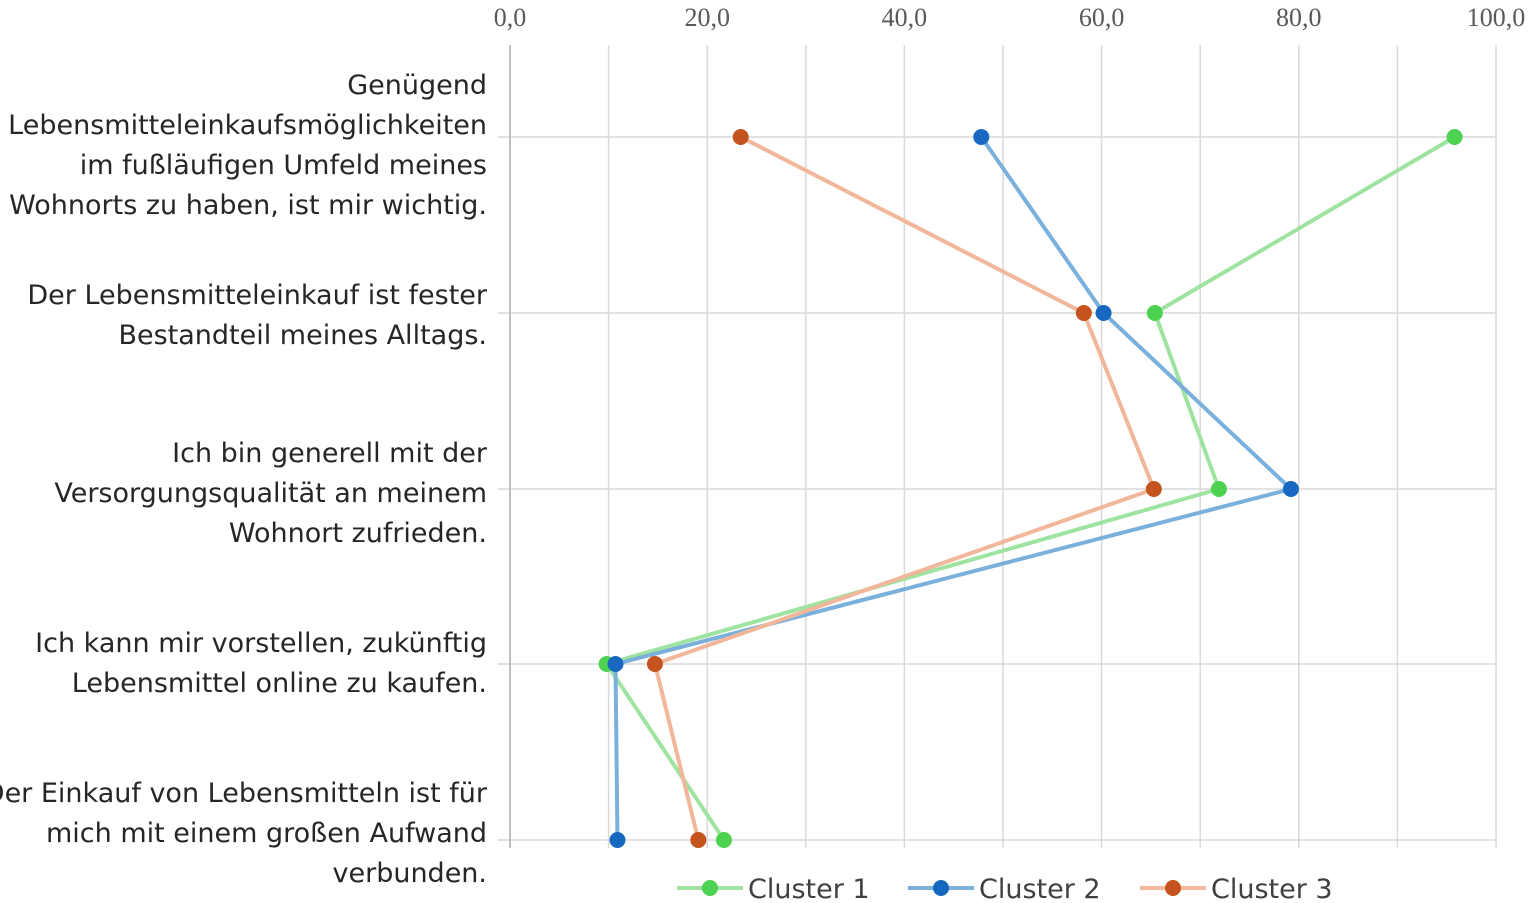 This screenshot has width=1530, height=903. What do you see at coordinates (1040, 888) in the screenshot?
I see `legend-label: Cluster 2` at bounding box center [1040, 888].